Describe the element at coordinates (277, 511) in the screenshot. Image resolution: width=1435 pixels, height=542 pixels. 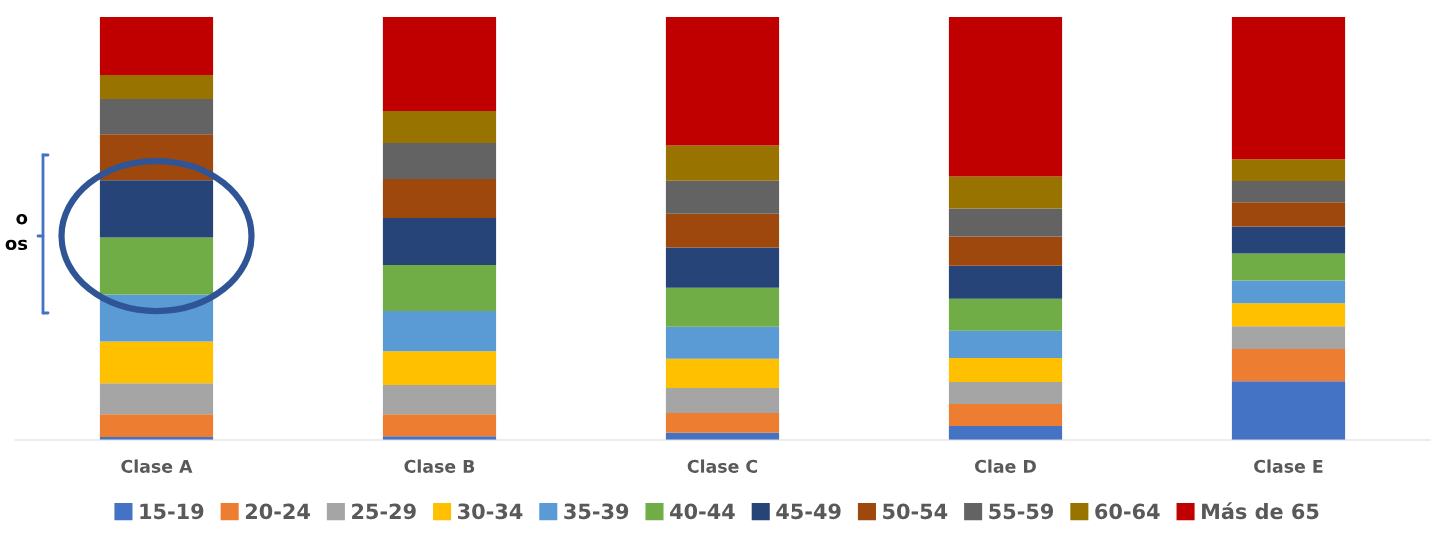
I see `legend-label: 20-24` at that location.